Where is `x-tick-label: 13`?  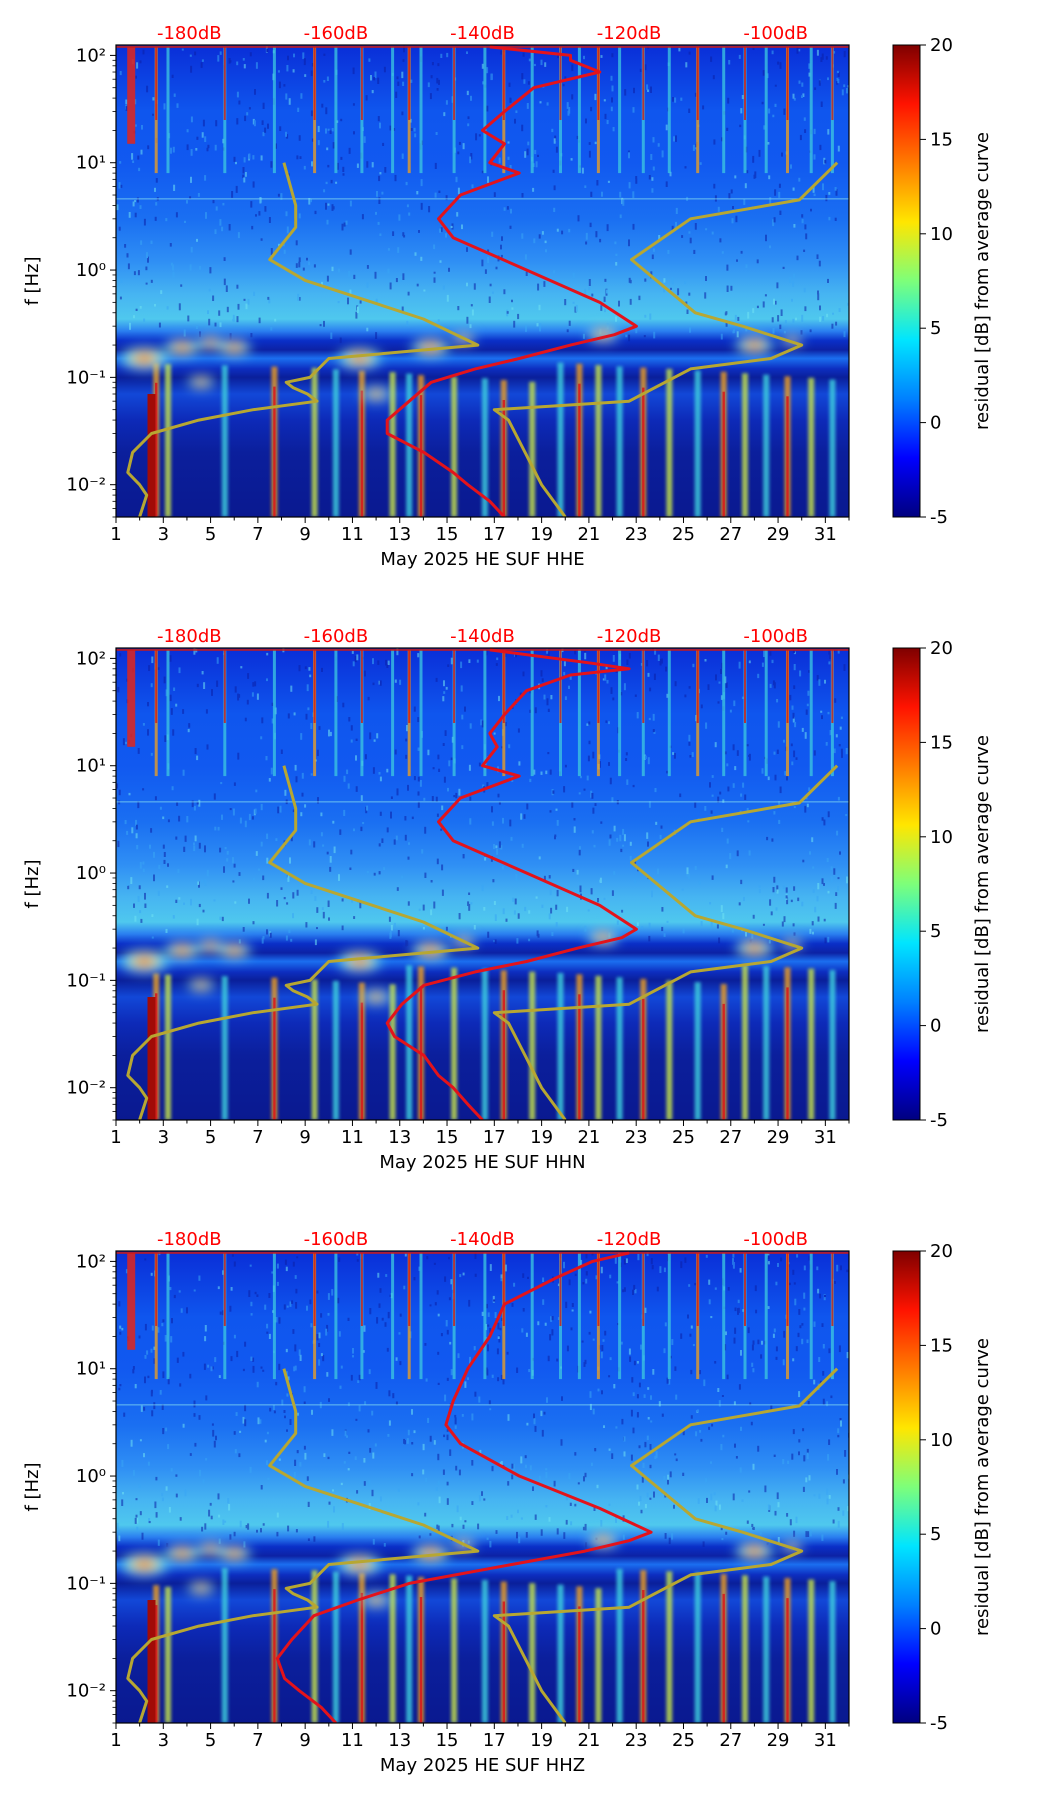 x-tick-label: 13 is located at coordinates (399, 1137).